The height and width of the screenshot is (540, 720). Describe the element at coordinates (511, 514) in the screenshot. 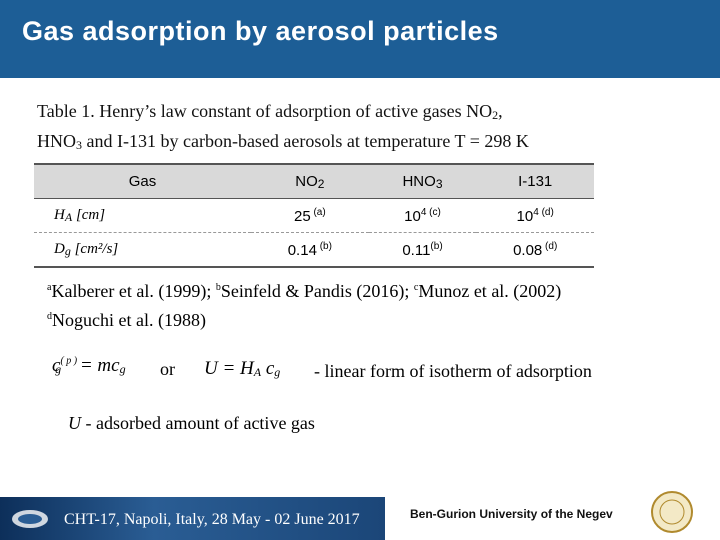

I see `university: Ben-Gurion University of the Negev` at that location.